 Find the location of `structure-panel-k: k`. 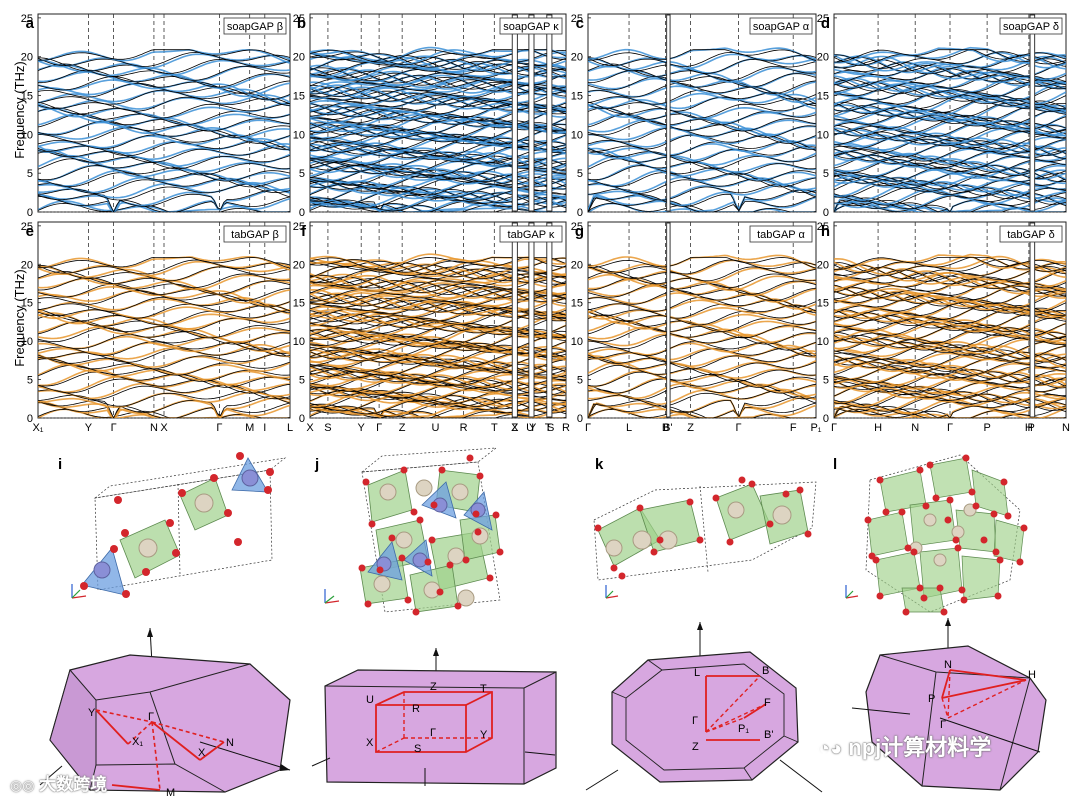

structure-panel-k: k is located at coordinates (705, 527).